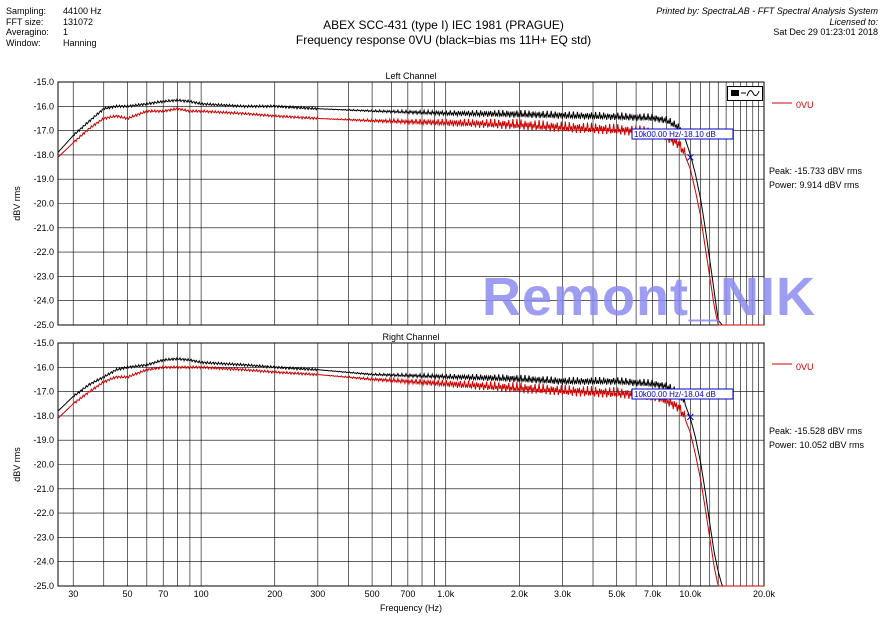 The width and height of the screenshot is (887, 627). Describe the element at coordinates (411, 608) in the screenshot. I see `x-axis-label: Frequency (Hz)` at that location.